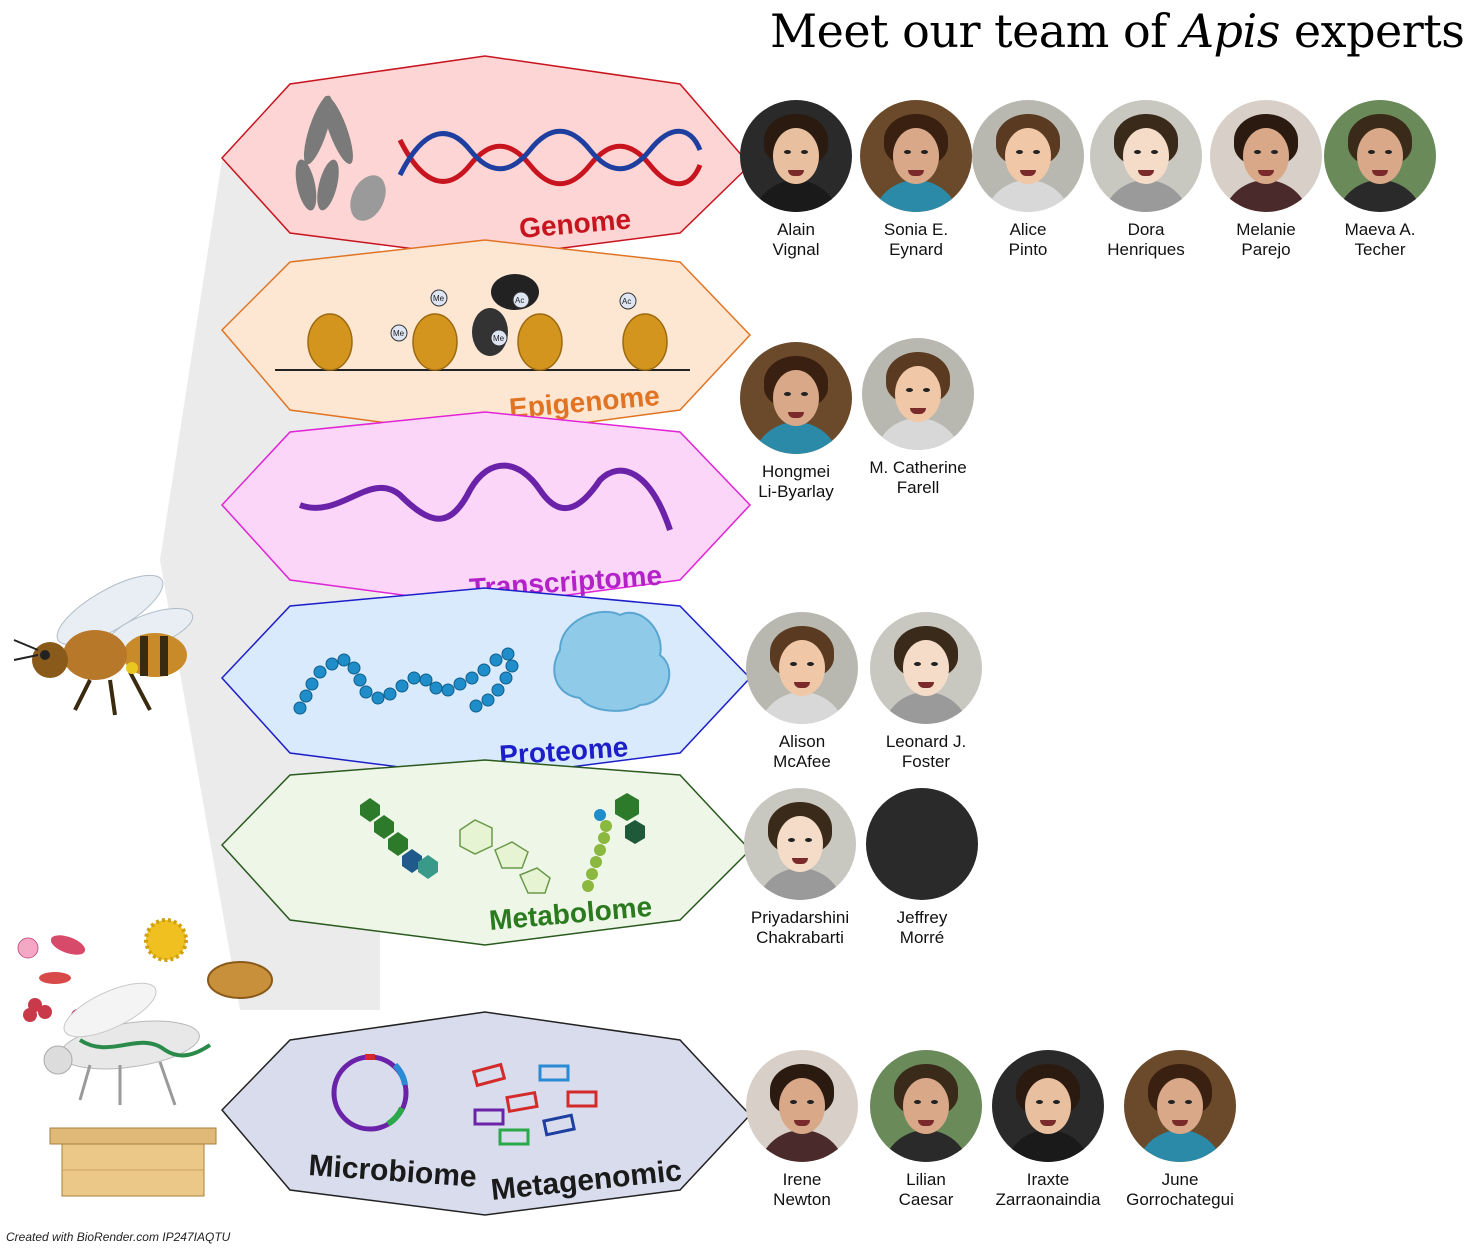 This screenshot has height=1252, width=1473. I want to click on team-member-name: Jeffrey Morré, so click(922, 928).